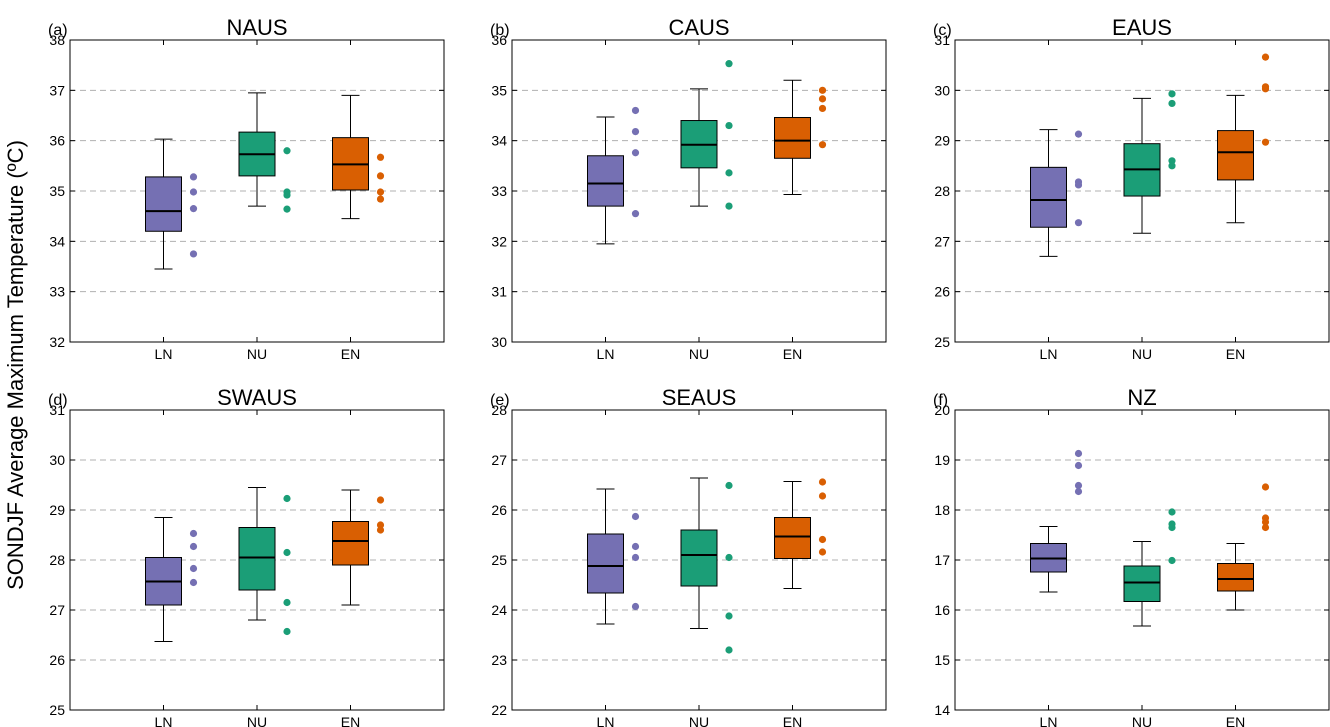 This screenshot has width=1330, height=727. I want to click on panel-label: (b), so click(500, 30).